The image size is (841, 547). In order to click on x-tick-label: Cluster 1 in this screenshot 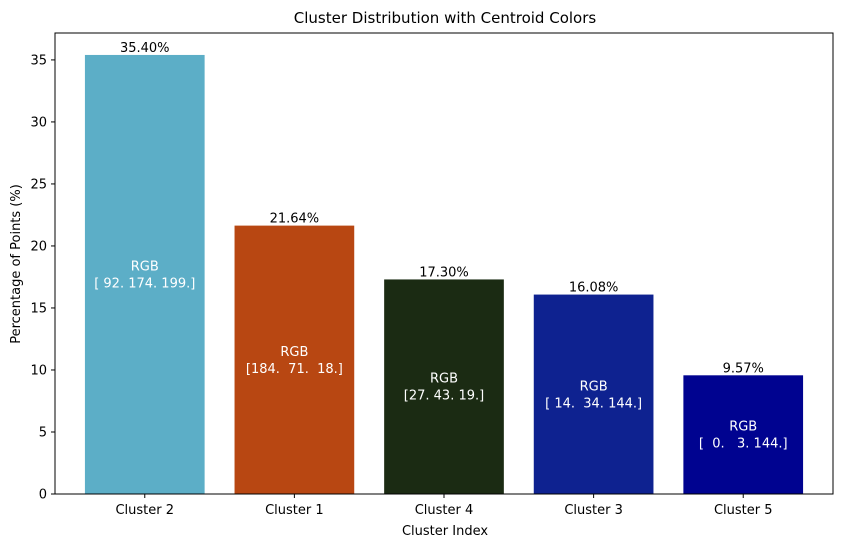, I will do `click(294, 510)`.